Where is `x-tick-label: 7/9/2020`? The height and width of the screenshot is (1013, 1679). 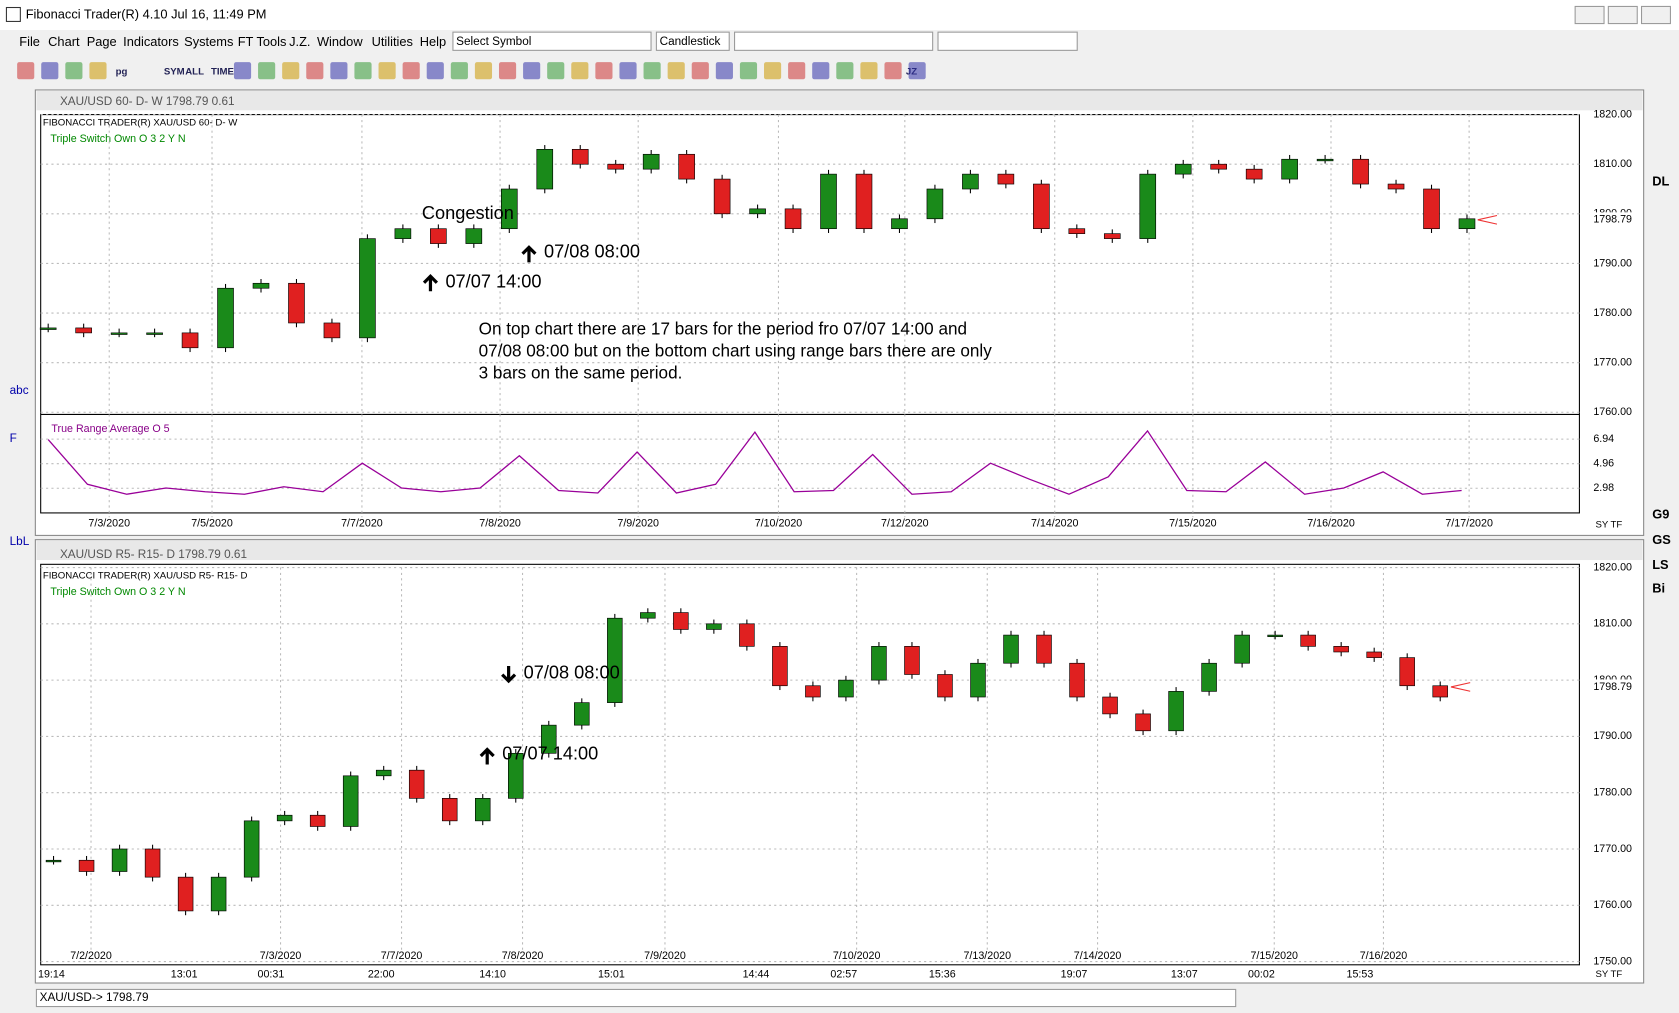
x-tick-label: 7/9/2020 is located at coordinates (638, 523).